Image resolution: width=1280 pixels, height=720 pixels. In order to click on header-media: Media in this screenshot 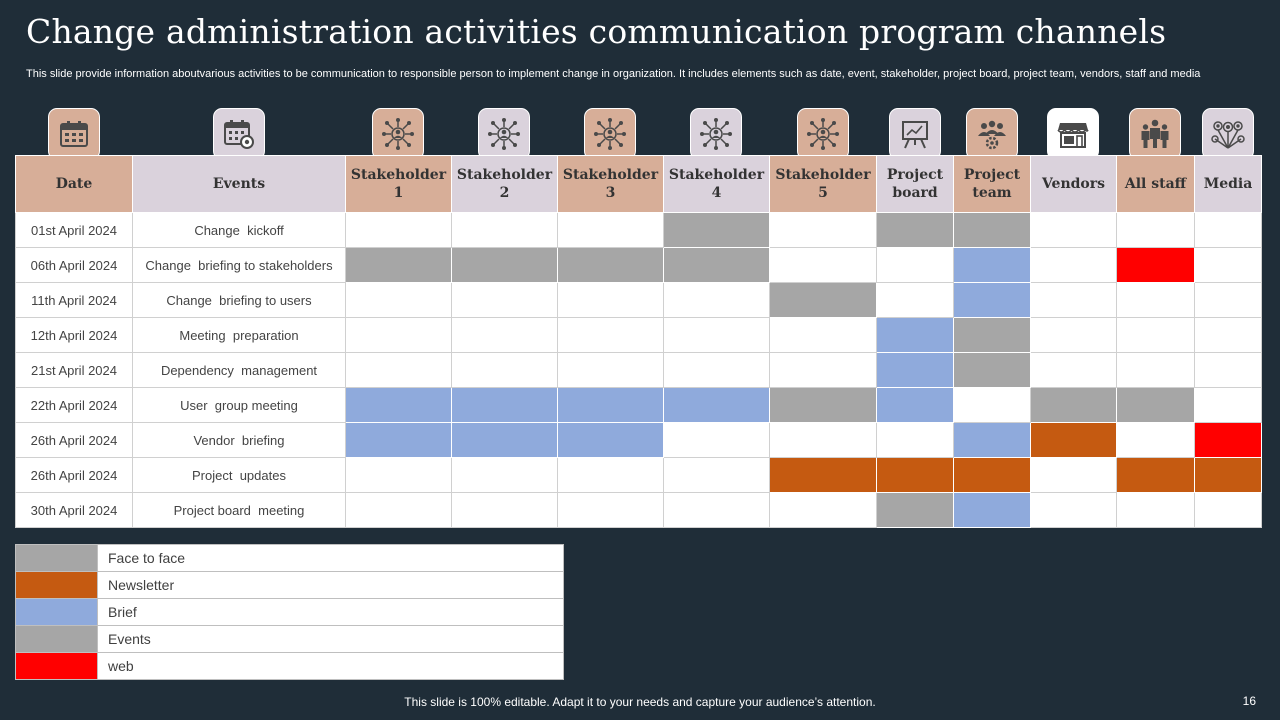, I will do `click(1228, 184)`.